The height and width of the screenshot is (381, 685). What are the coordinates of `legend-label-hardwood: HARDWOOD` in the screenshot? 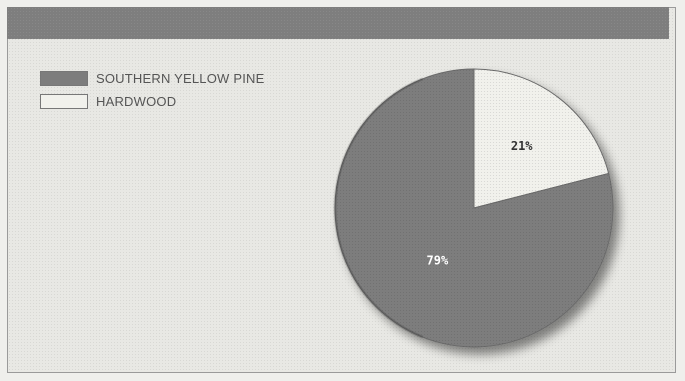 It's located at (136, 101).